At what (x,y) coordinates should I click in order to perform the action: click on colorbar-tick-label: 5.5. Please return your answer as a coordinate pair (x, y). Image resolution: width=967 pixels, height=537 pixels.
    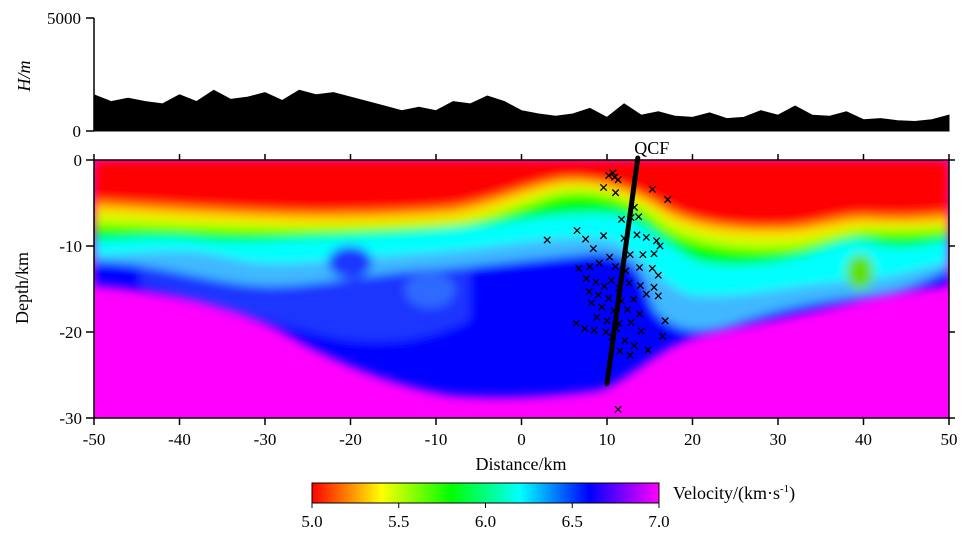
    Looking at the image, I should click on (398, 521).